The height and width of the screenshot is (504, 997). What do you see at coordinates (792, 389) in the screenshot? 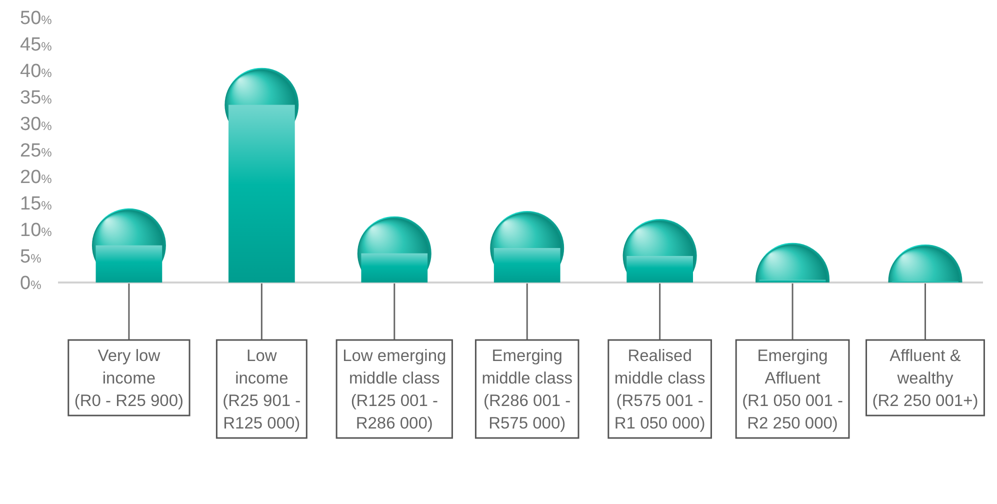
I see `x-tick-label: Emerging Affluent (R1 050 001 - R2 250 000)` at bounding box center [792, 389].